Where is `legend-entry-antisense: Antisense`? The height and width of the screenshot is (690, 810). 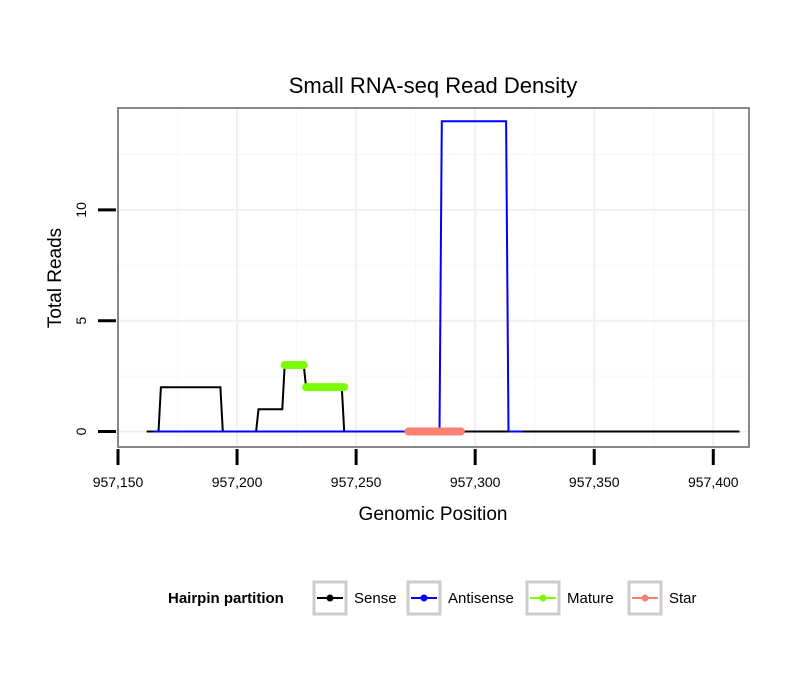 legend-entry-antisense: Antisense is located at coordinates (460, 598).